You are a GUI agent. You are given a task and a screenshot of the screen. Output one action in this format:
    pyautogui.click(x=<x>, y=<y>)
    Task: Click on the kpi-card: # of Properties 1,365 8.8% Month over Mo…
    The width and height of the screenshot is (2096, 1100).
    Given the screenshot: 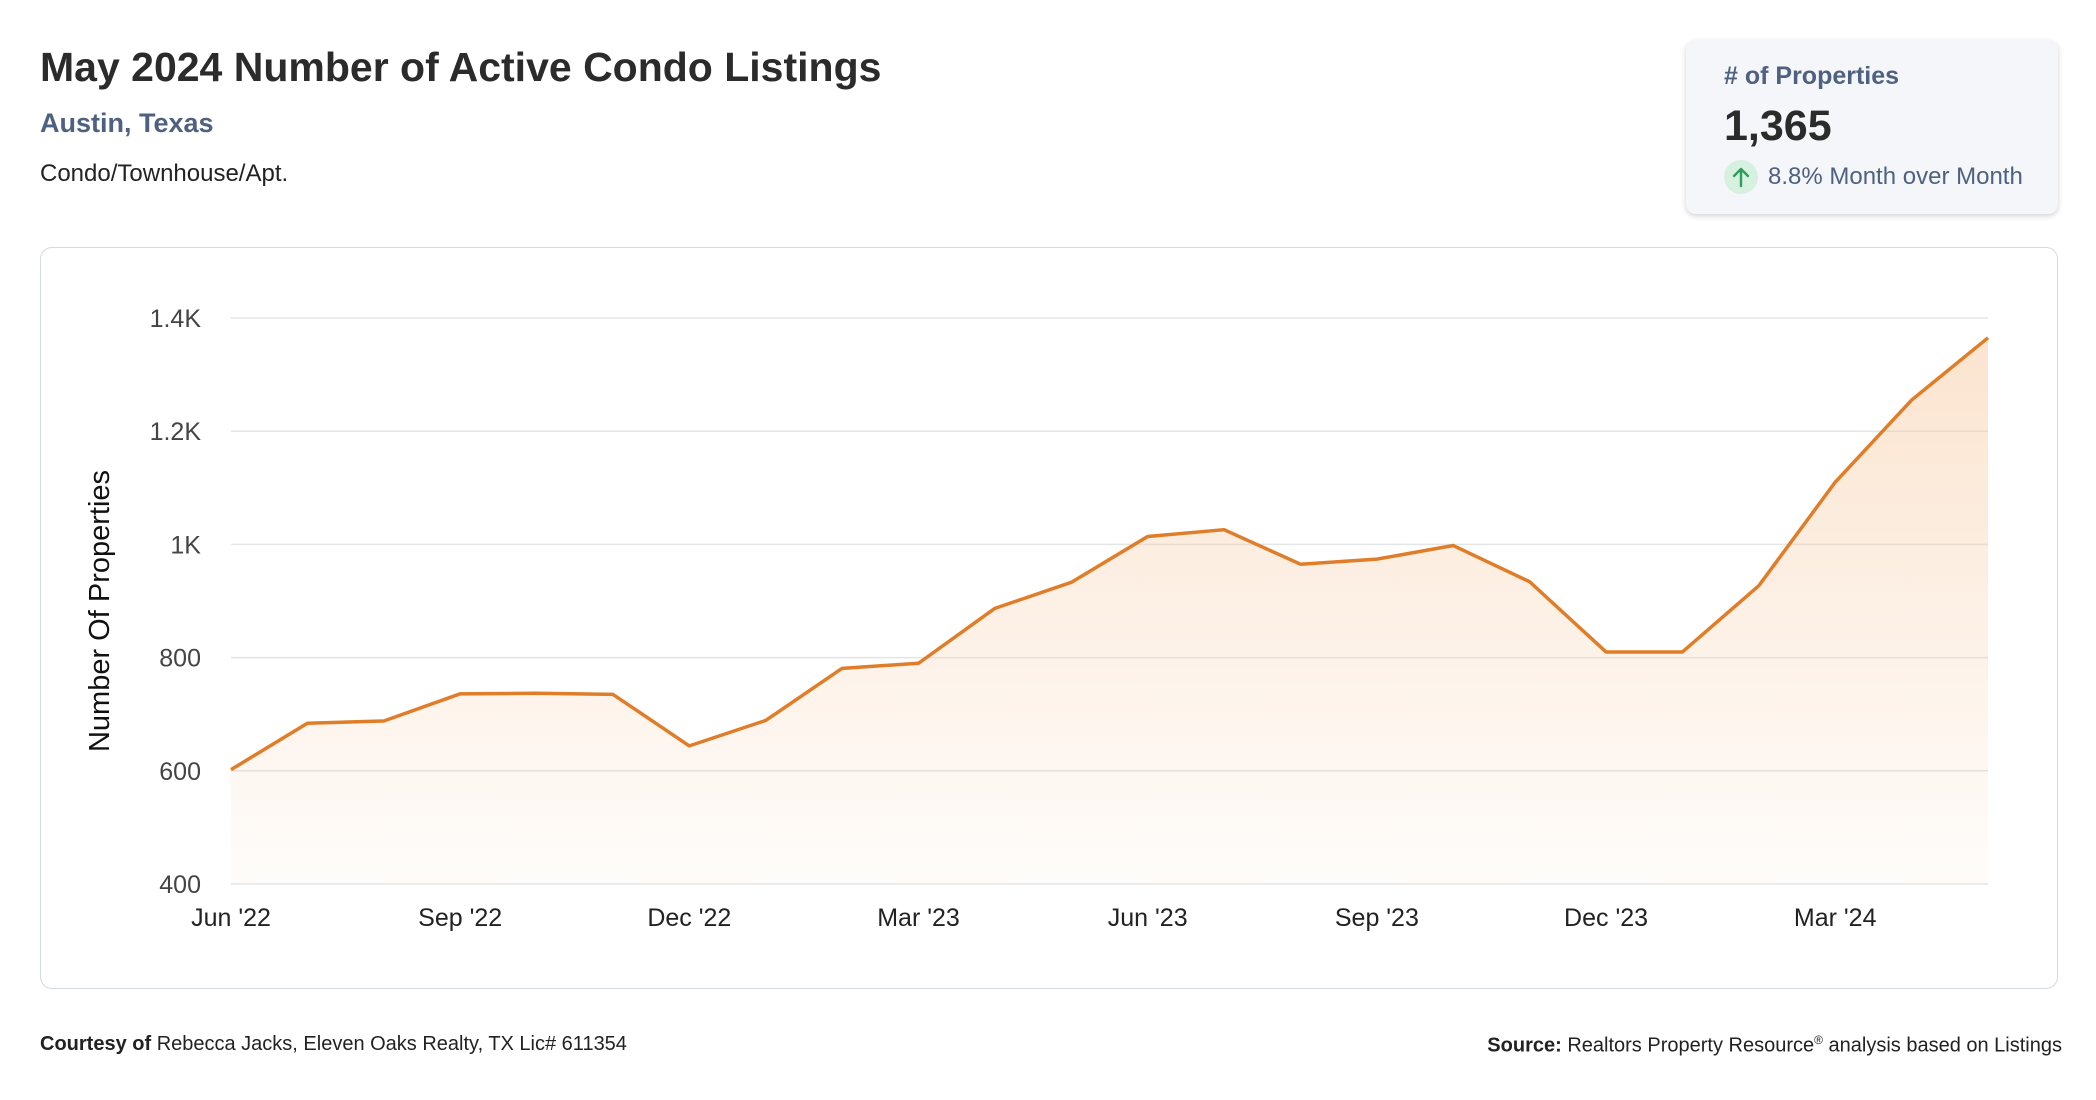 What is the action you would take?
    pyautogui.click(x=1872, y=127)
    